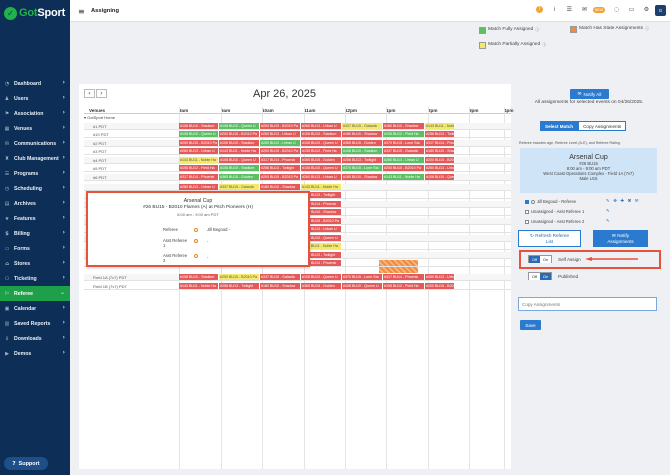 Image resolution: width=670 pixels, height=475 pixels. I want to click on self-assign-on: On, so click(545, 259).